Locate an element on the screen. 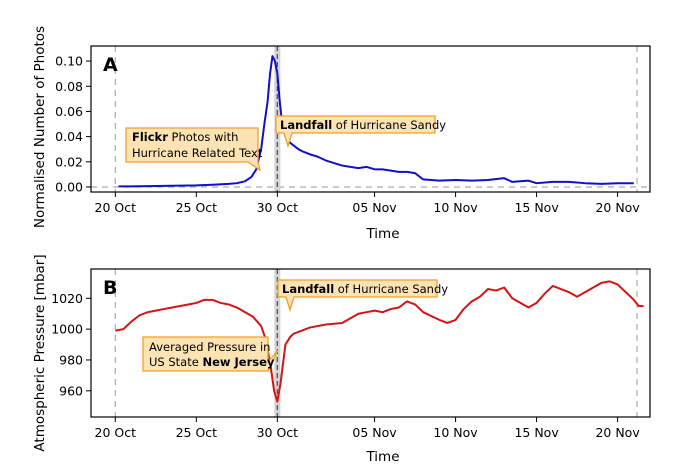  panel-b-y-tick-label: 1020 is located at coordinates (67, 298).